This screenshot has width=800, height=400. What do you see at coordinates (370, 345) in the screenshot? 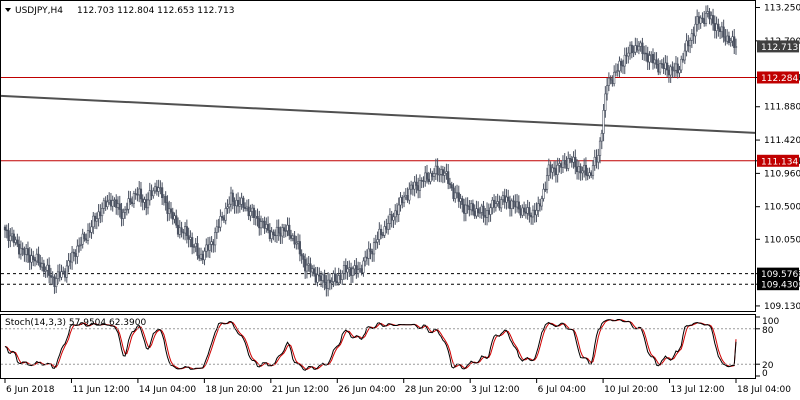
I see `stochastic-main-line` at bounding box center [370, 345].